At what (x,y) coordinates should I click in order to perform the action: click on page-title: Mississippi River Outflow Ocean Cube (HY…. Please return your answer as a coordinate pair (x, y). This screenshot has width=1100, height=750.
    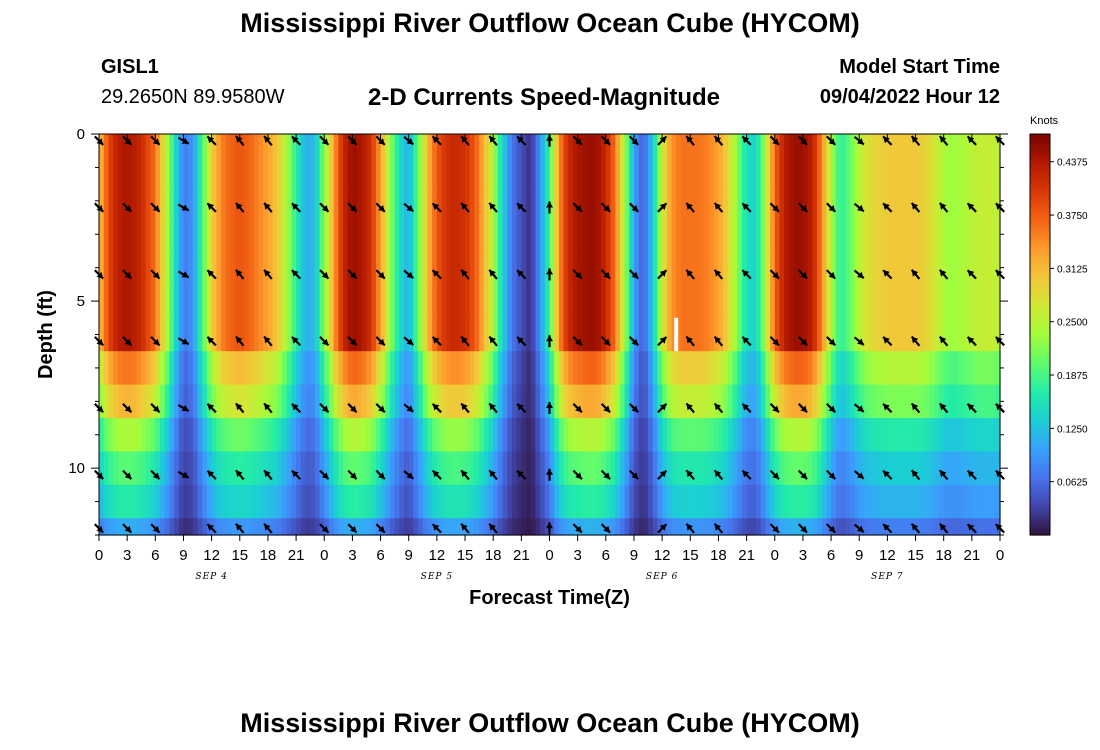
    Looking at the image, I should click on (550, 23).